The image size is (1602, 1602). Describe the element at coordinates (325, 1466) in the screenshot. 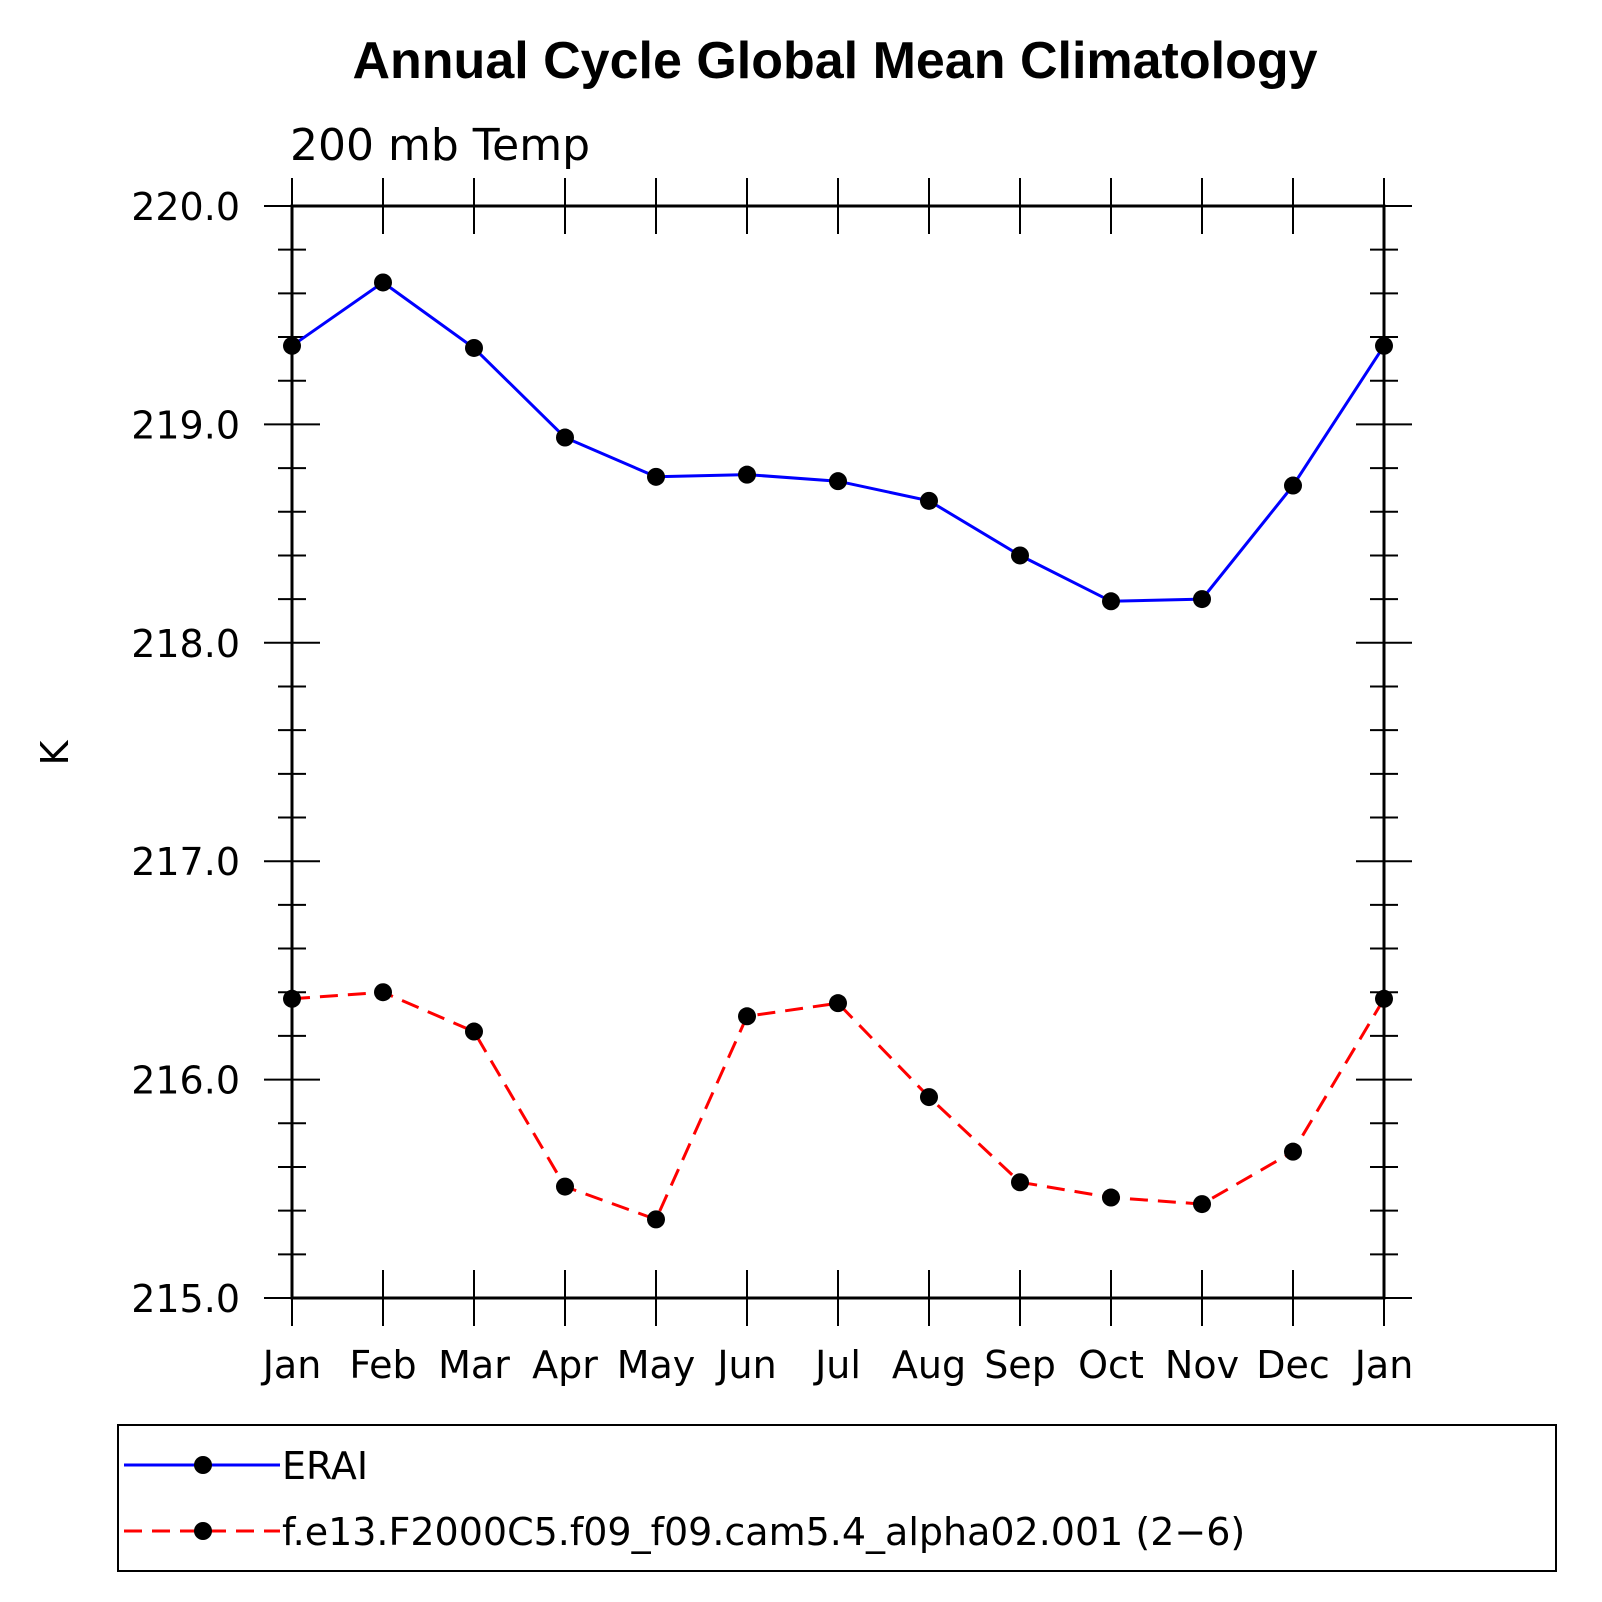

I see `legend-label-erai: ERAI` at that location.